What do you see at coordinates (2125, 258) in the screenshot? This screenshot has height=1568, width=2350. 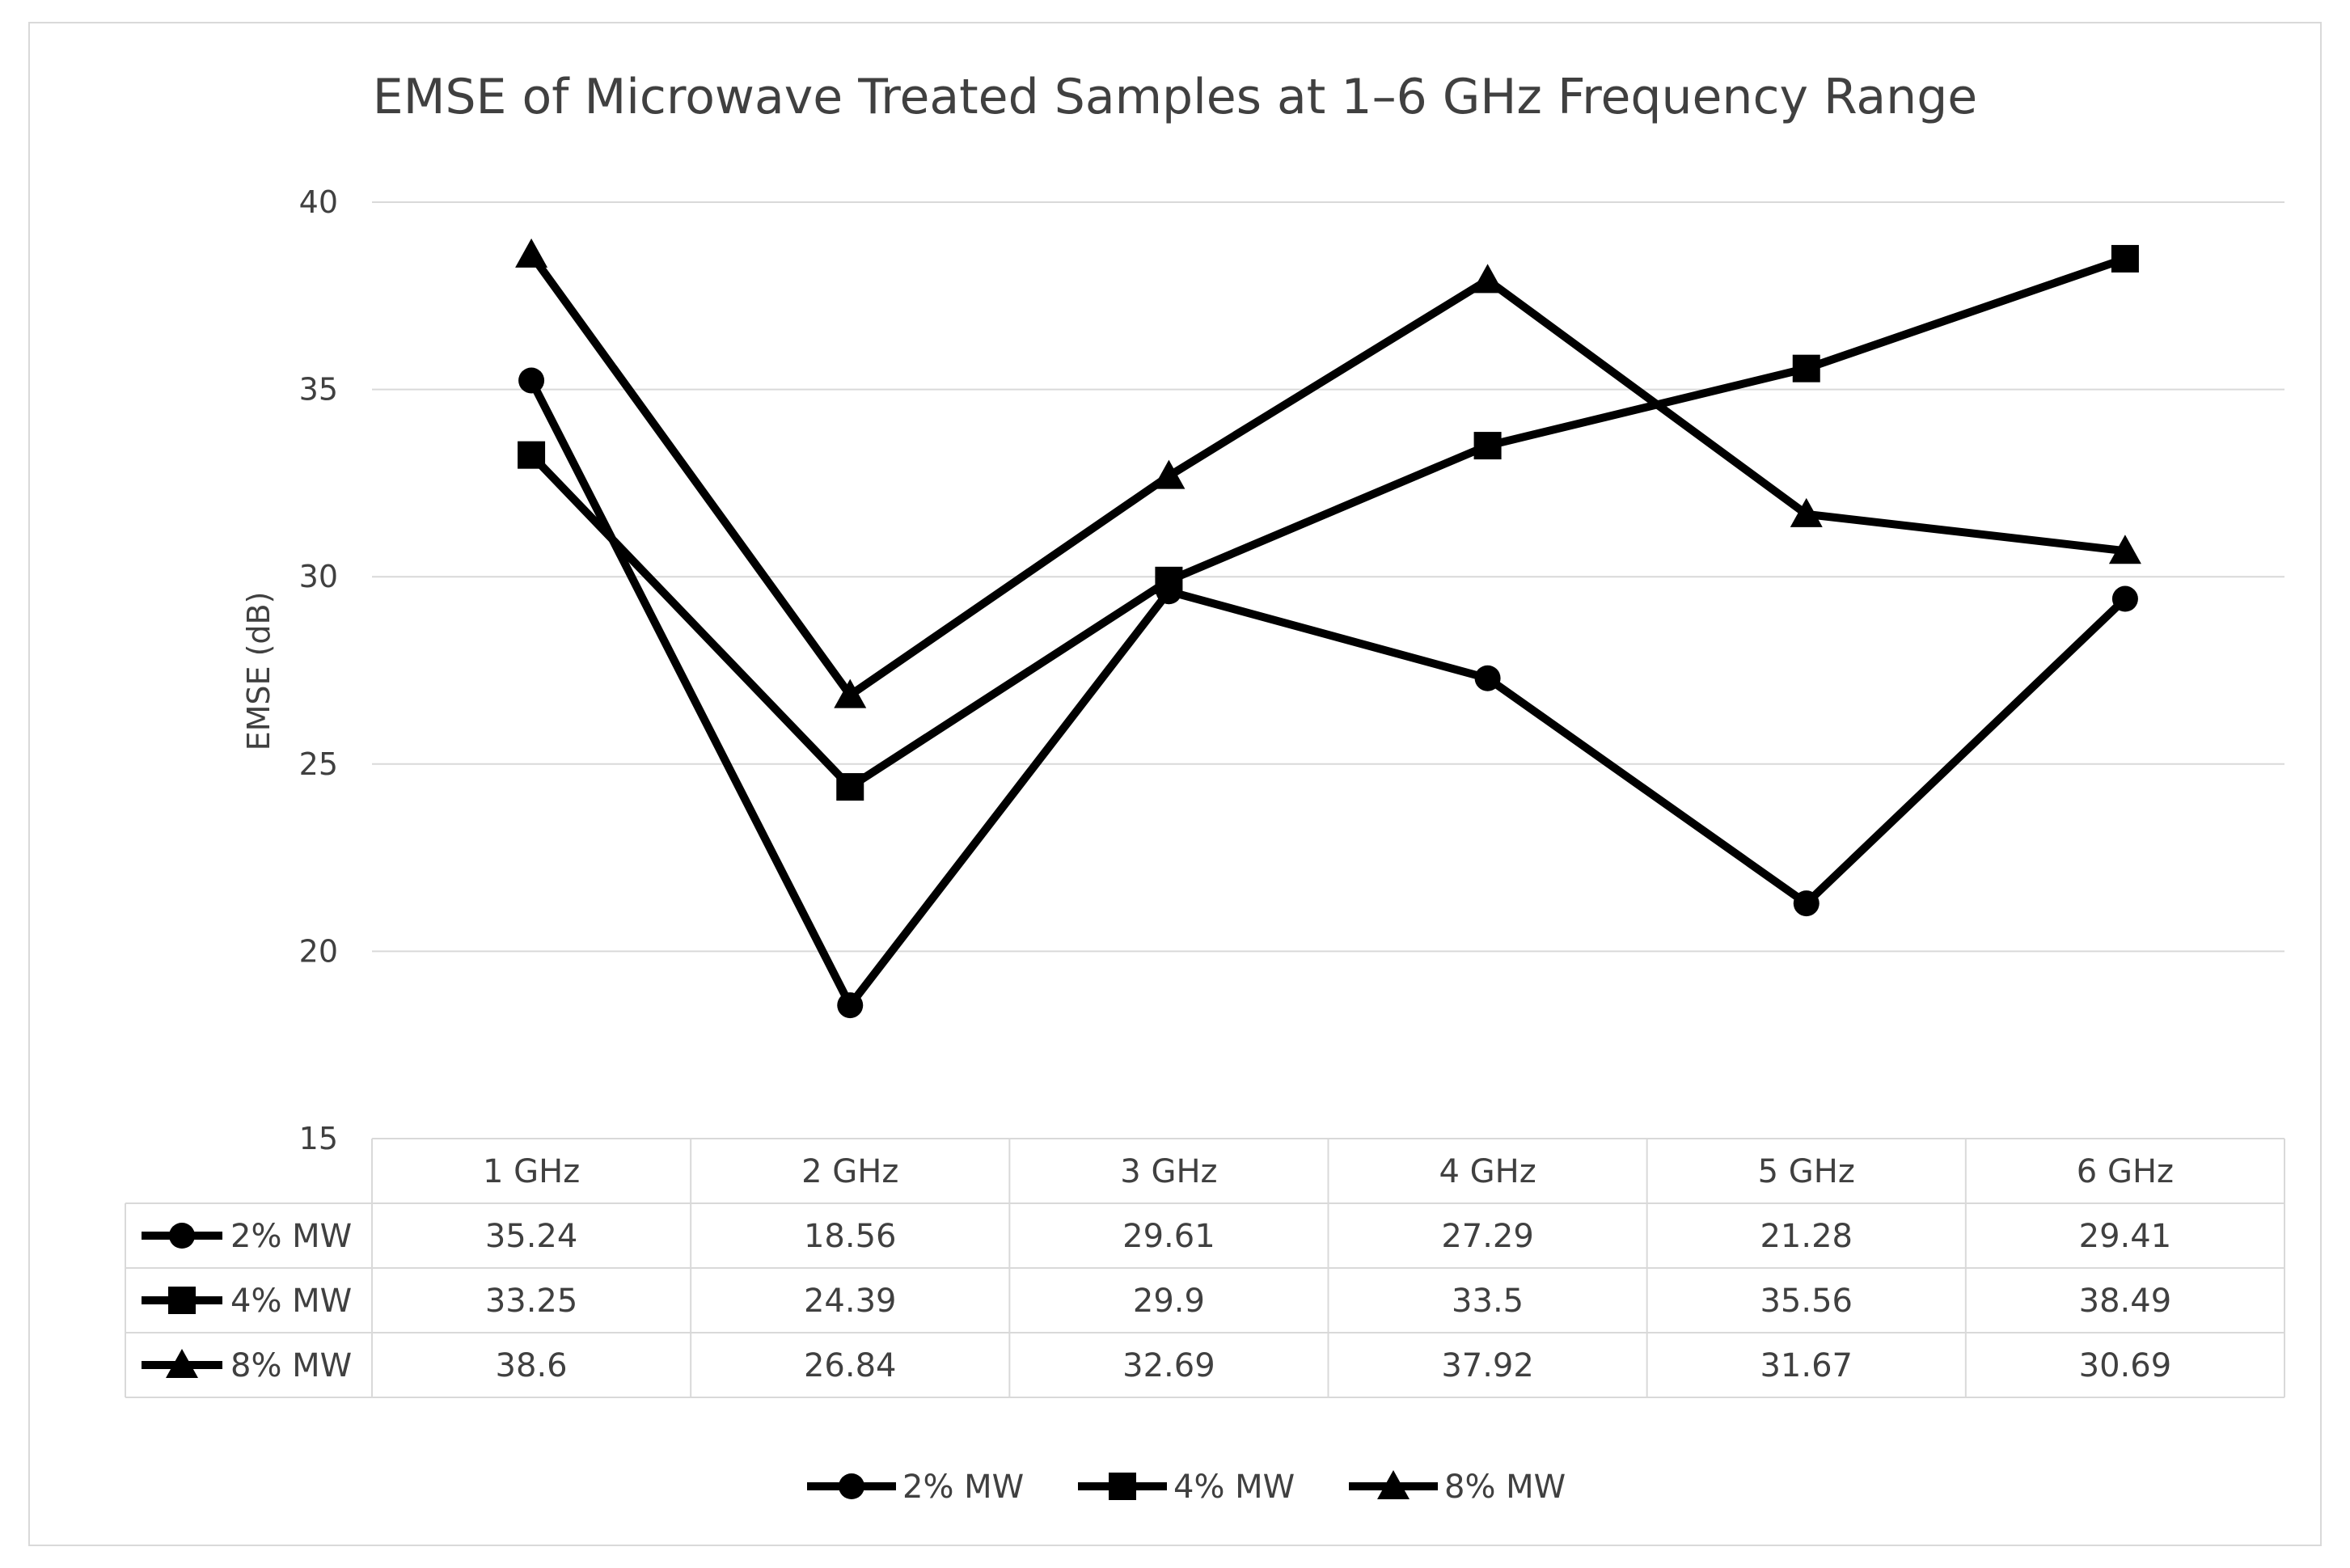 I see `data-point-4-mw-6-ghz` at bounding box center [2125, 258].